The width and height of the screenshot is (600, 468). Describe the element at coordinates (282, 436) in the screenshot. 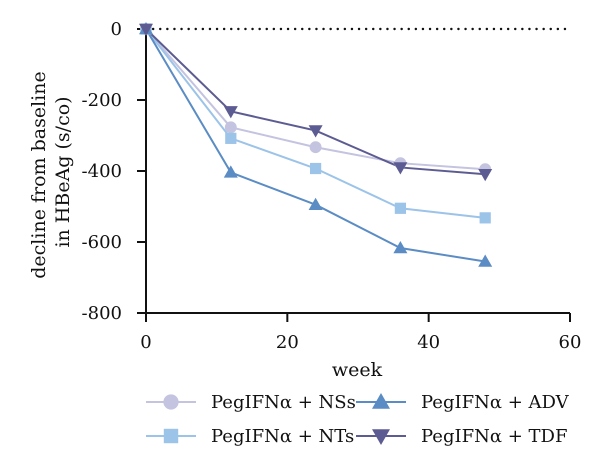

I see `legend-label: PegIFNα + NTs` at that location.